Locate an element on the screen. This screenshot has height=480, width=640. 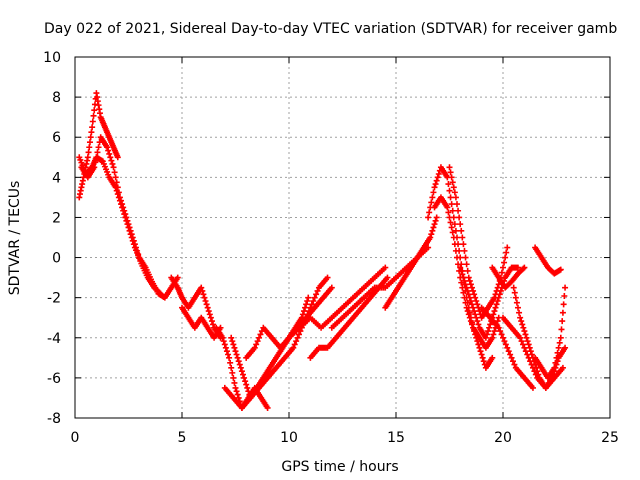
series-arc18 is located at coordinates (507, 347).